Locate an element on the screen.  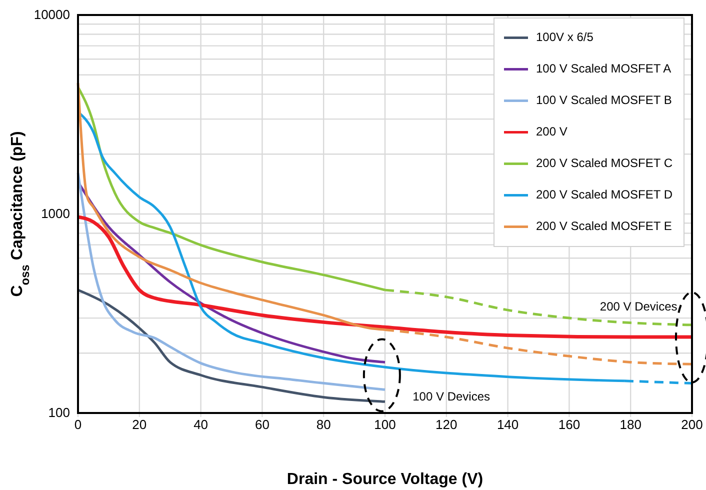
x-tick-label: 40 is located at coordinates (201, 424).